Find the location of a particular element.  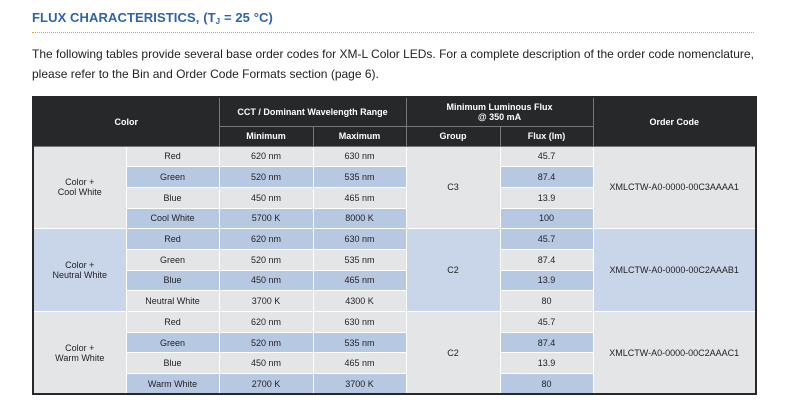

order-code: XMLCTW-A0-0000-00C3AAAA1 is located at coordinates (674, 187).